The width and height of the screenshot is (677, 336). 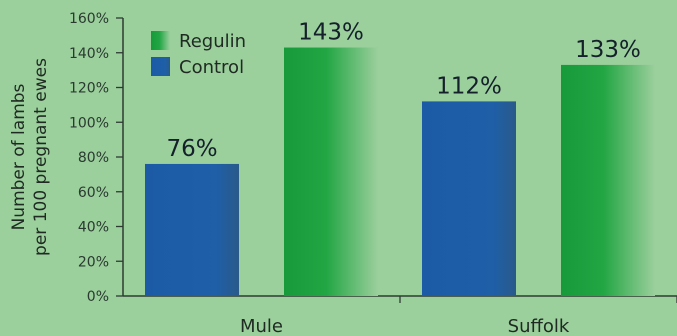 I want to click on data-label-control-mule: 76%, so click(x=191, y=149).